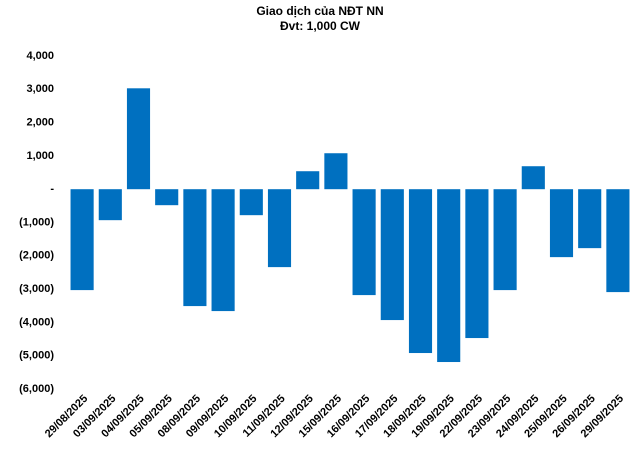 This screenshot has width=640, height=452. Describe the element at coordinates (36, 256) in the screenshot. I see `y-tick-label: (2,000)` at that location.